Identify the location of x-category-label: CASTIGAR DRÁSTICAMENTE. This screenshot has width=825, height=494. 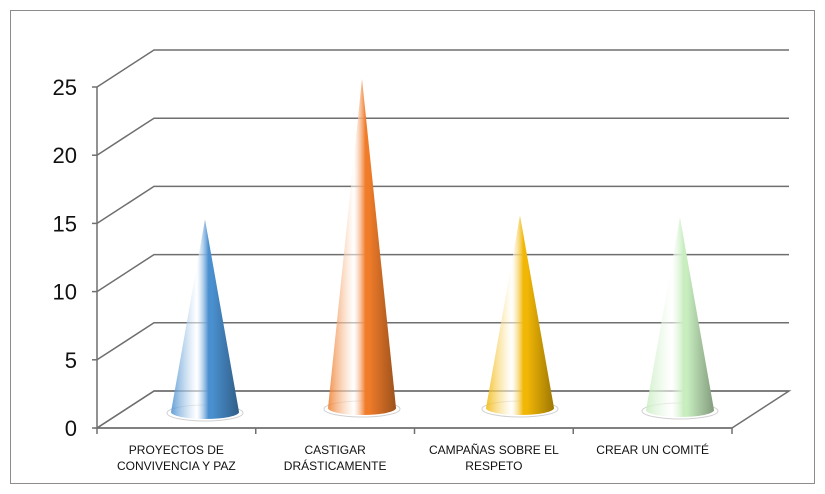
(335, 458).